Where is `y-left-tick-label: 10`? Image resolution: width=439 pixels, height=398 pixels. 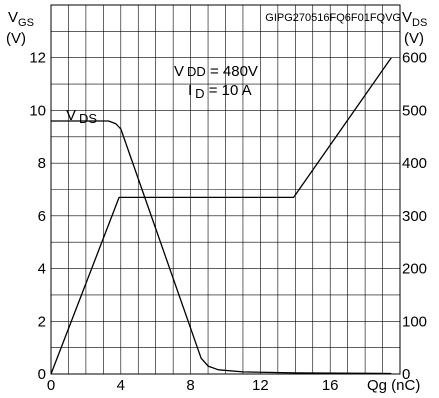
y-left-tick-label: 10 is located at coordinates (37, 110).